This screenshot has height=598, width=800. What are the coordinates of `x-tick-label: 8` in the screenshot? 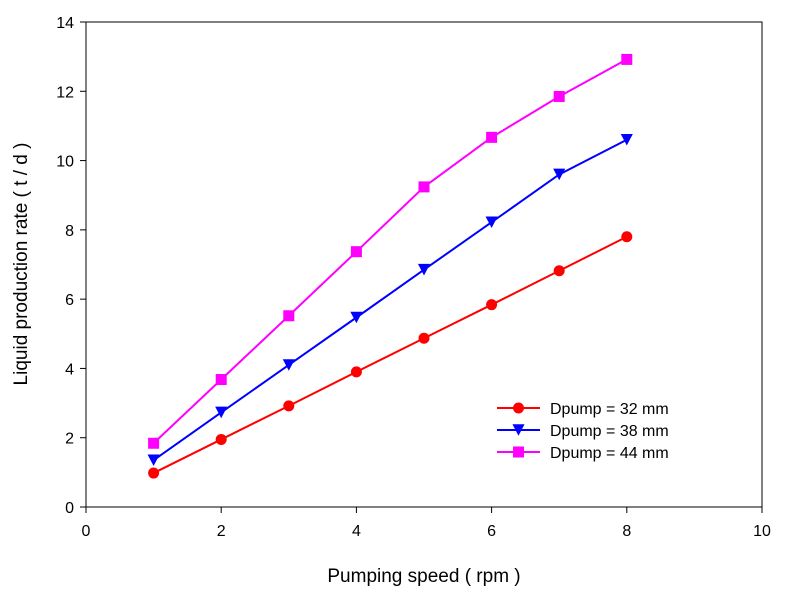 It's located at (626, 531).